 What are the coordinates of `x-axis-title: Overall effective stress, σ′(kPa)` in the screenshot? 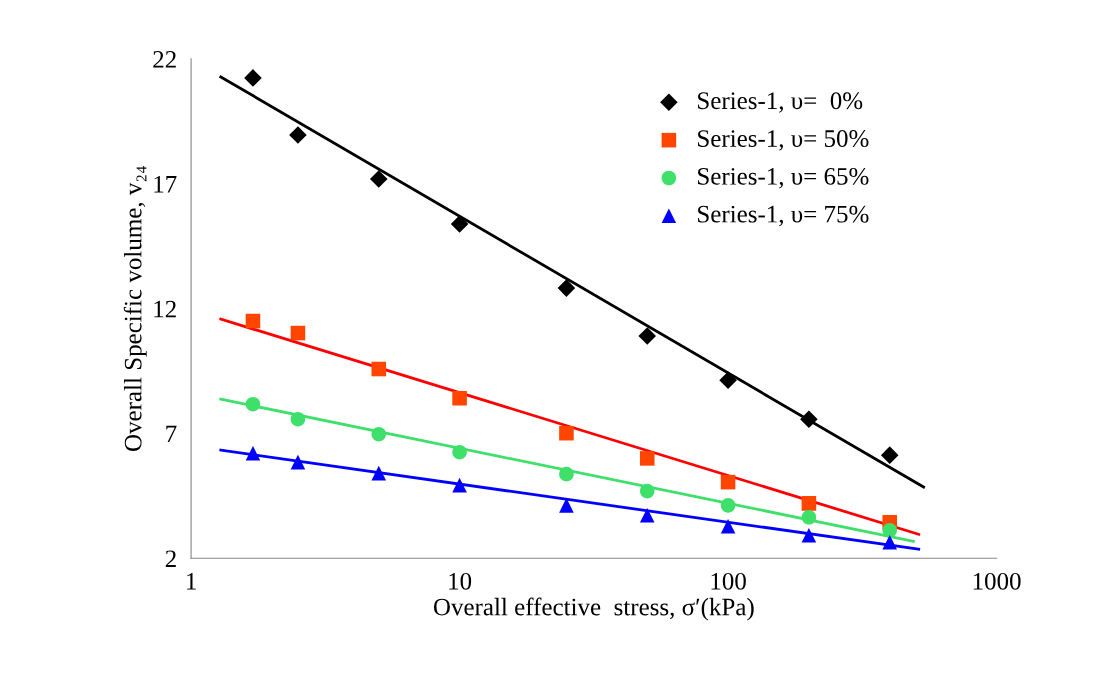 It's located at (593, 609).